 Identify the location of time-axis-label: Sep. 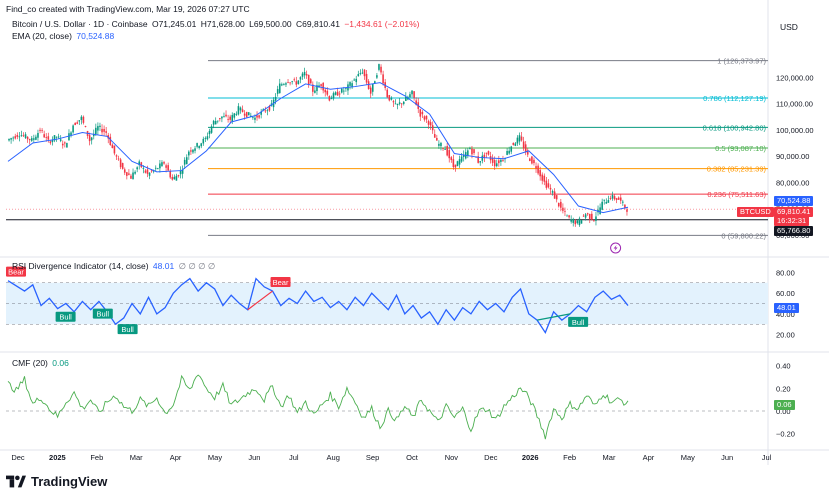
(372, 457).